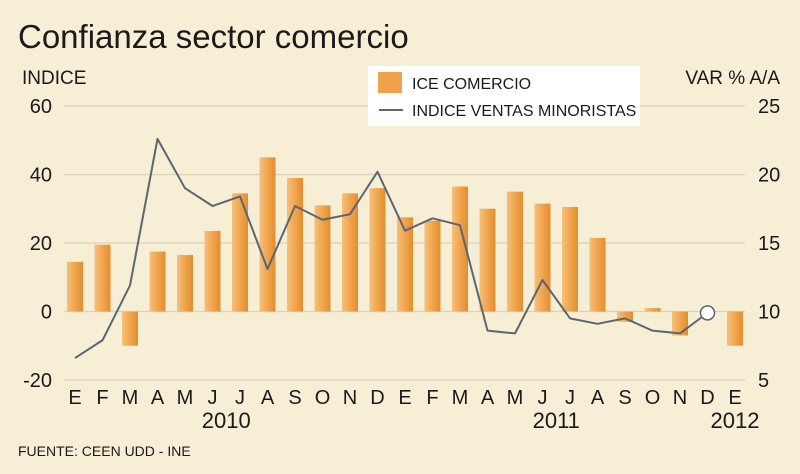  What do you see at coordinates (769, 313) in the screenshot?
I see `right-tick-label: 10` at bounding box center [769, 313].